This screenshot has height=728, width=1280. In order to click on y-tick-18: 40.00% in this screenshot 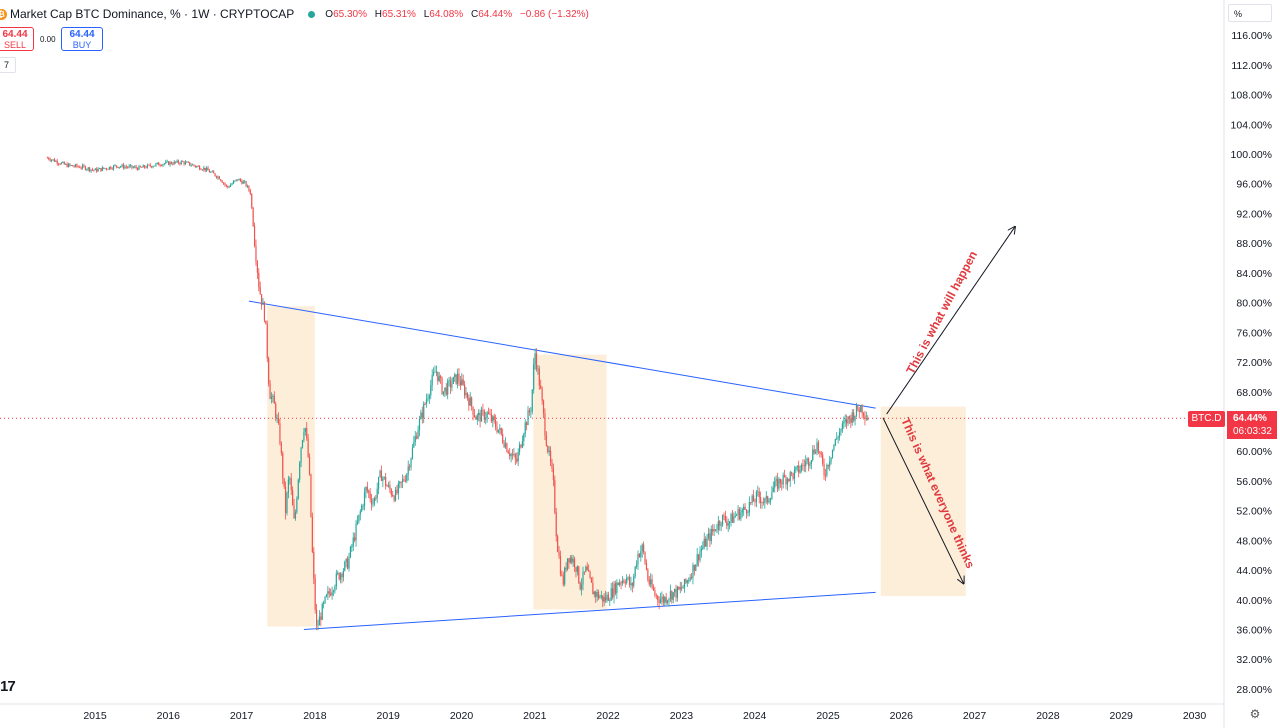, I will do `click(1254, 601)`.